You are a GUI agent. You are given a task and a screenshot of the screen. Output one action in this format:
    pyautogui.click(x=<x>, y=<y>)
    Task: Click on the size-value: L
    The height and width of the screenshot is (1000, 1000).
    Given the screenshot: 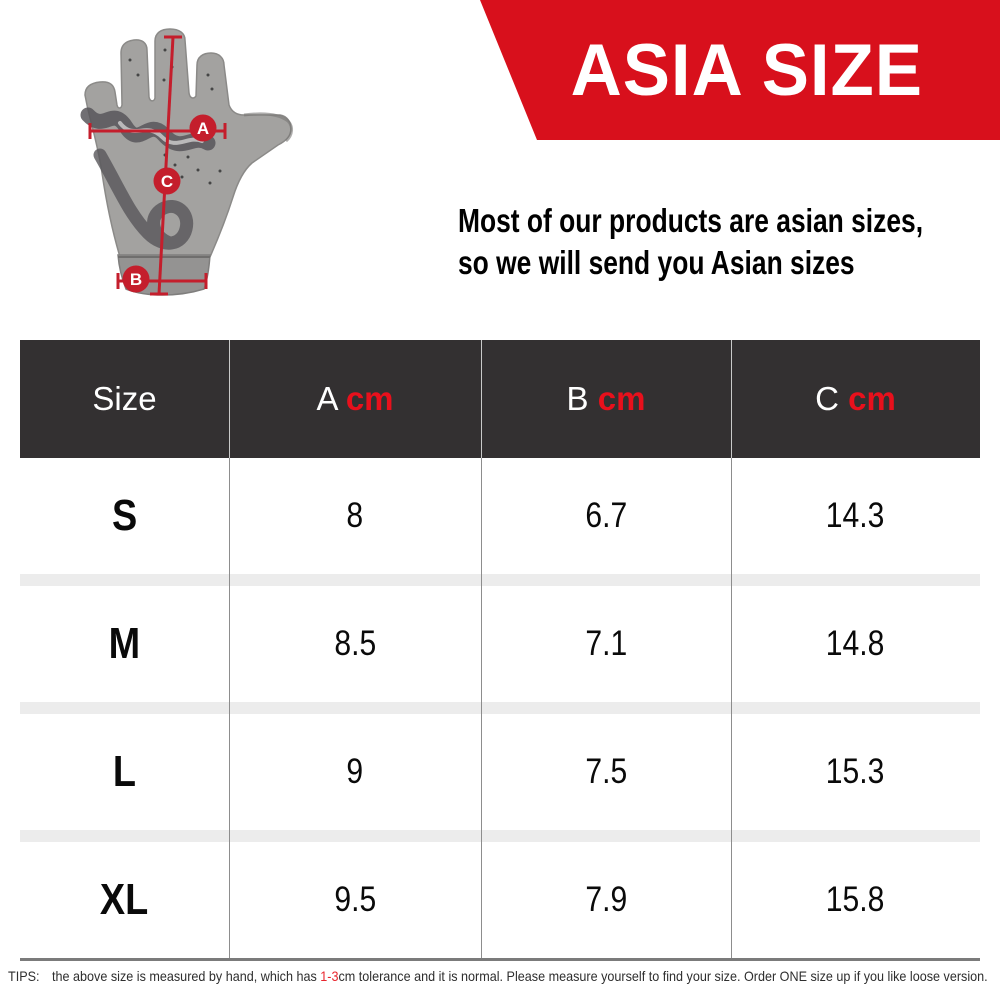 What is the action you would take?
    pyautogui.click(x=124, y=771)
    